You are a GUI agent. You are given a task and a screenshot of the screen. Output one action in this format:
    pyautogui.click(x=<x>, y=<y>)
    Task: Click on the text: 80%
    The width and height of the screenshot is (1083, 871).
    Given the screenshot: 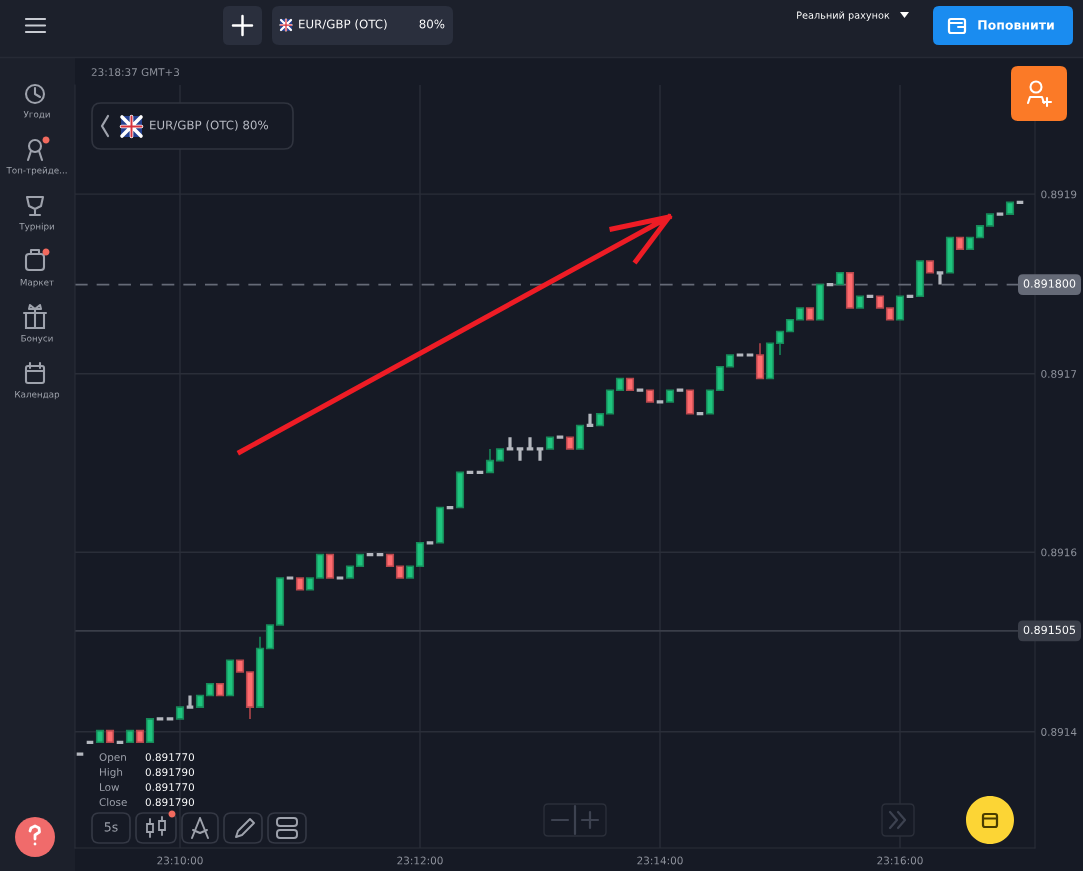 What is the action you would take?
    pyautogui.click(x=432, y=24)
    